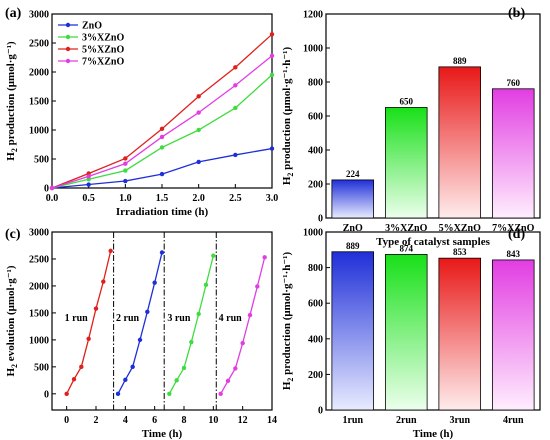 The width and height of the screenshot is (550, 440). What do you see at coordinates (407, 102) in the screenshot?
I see `panel-b-value-label: 650` at bounding box center [407, 102].